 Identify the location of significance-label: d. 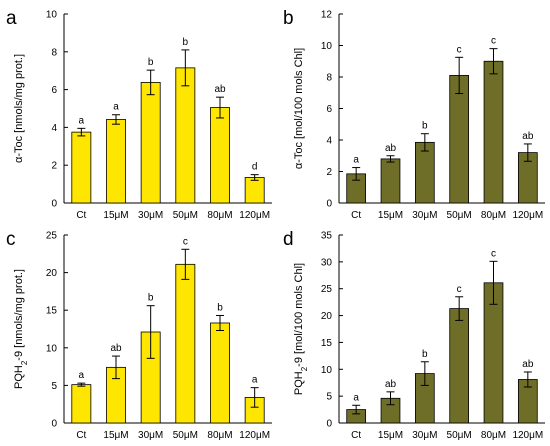
(255, 167).